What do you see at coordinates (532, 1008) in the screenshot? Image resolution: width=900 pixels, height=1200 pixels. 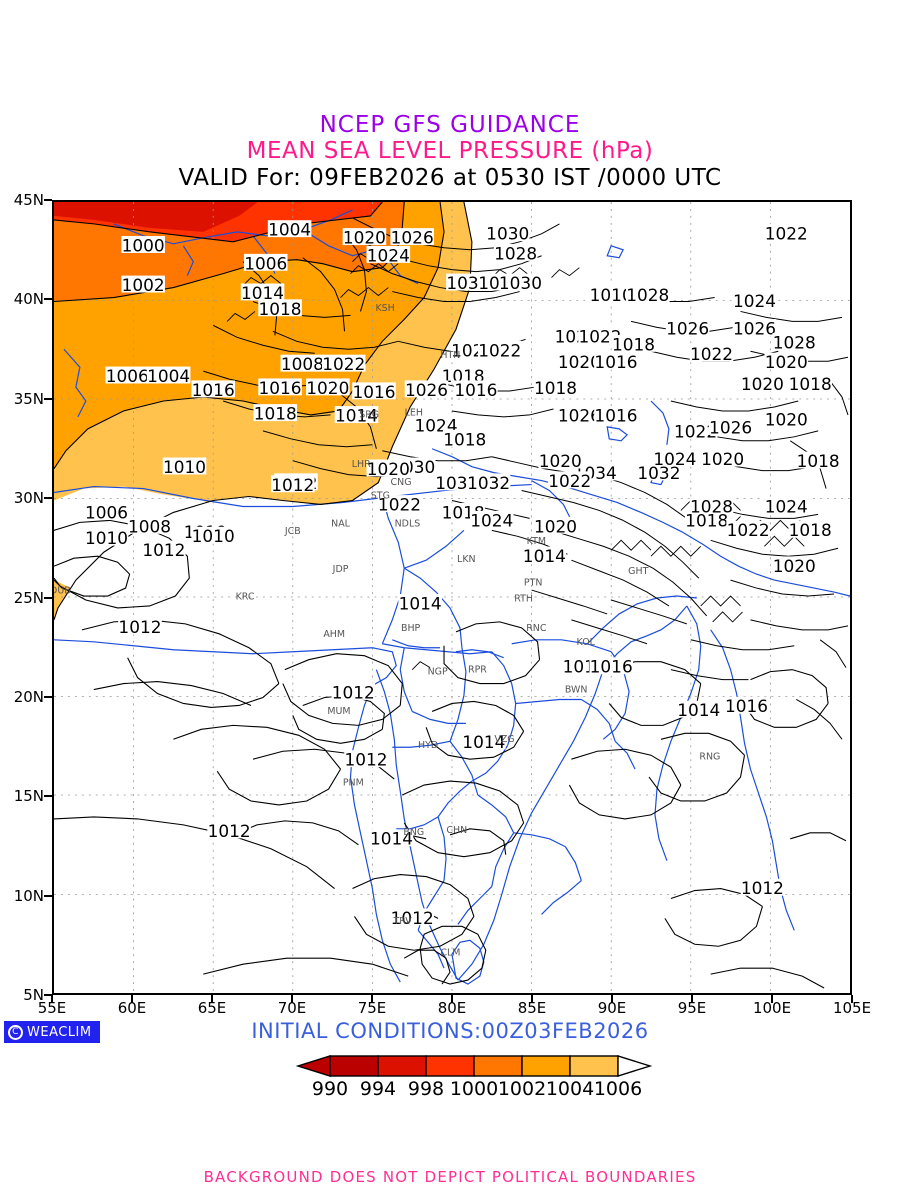 I see `lon-tick-label: 85E` at bounding box center [532, 1008].